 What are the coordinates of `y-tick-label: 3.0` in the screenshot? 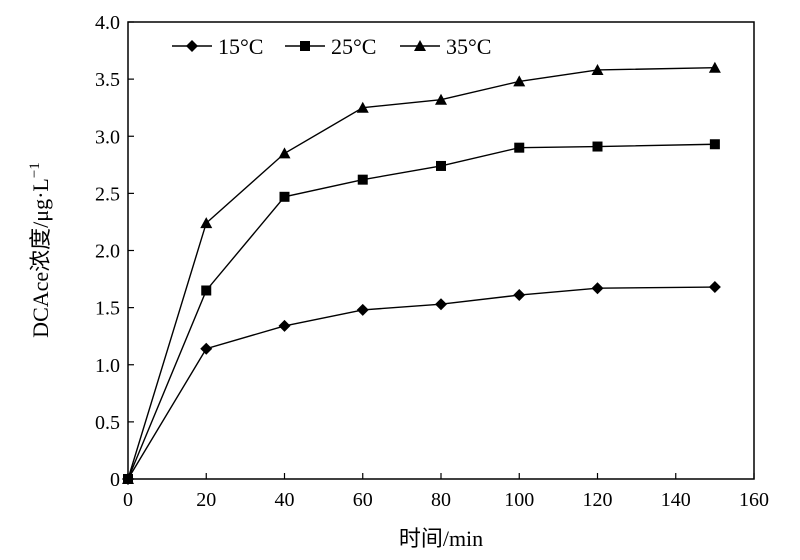 It's located at (107, 137).